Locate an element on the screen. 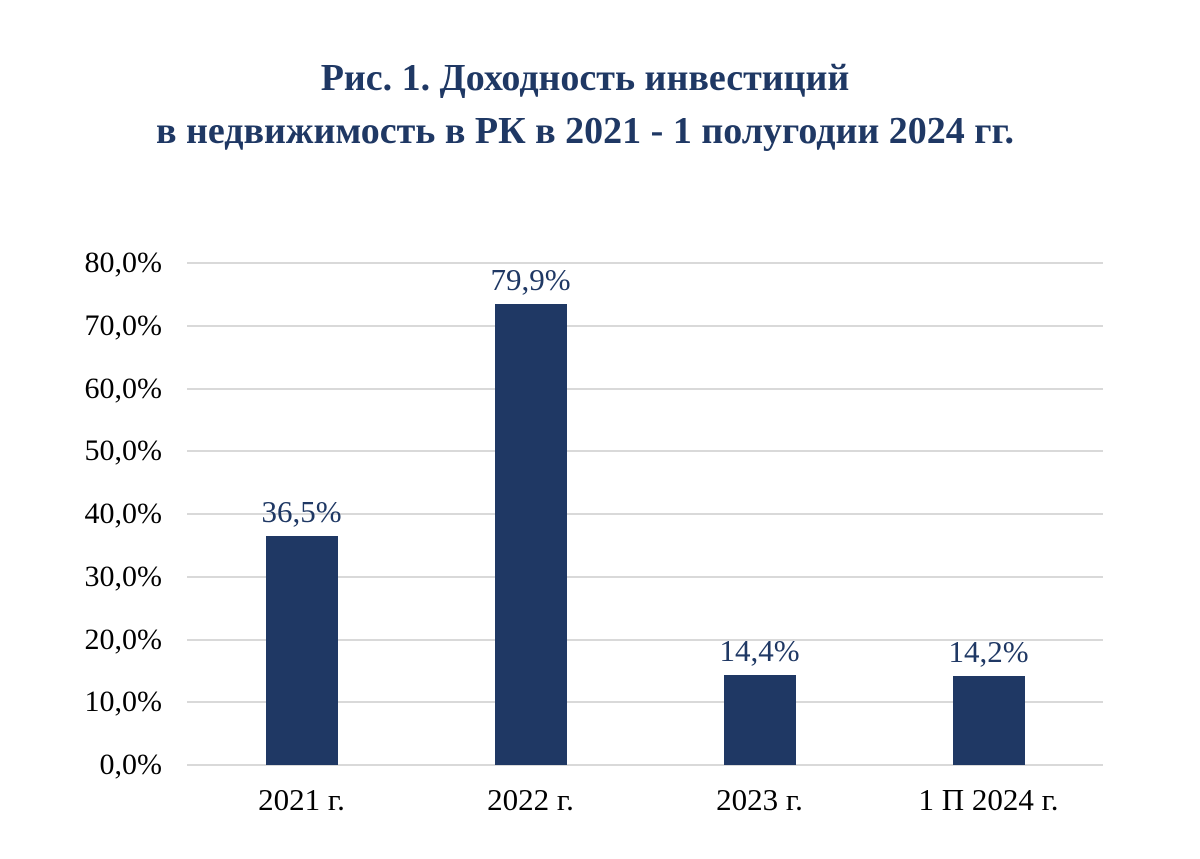 The height and width of the screenshot is (859, 1200). bar-slot: 36,5% is located at coordinates (301, 514).